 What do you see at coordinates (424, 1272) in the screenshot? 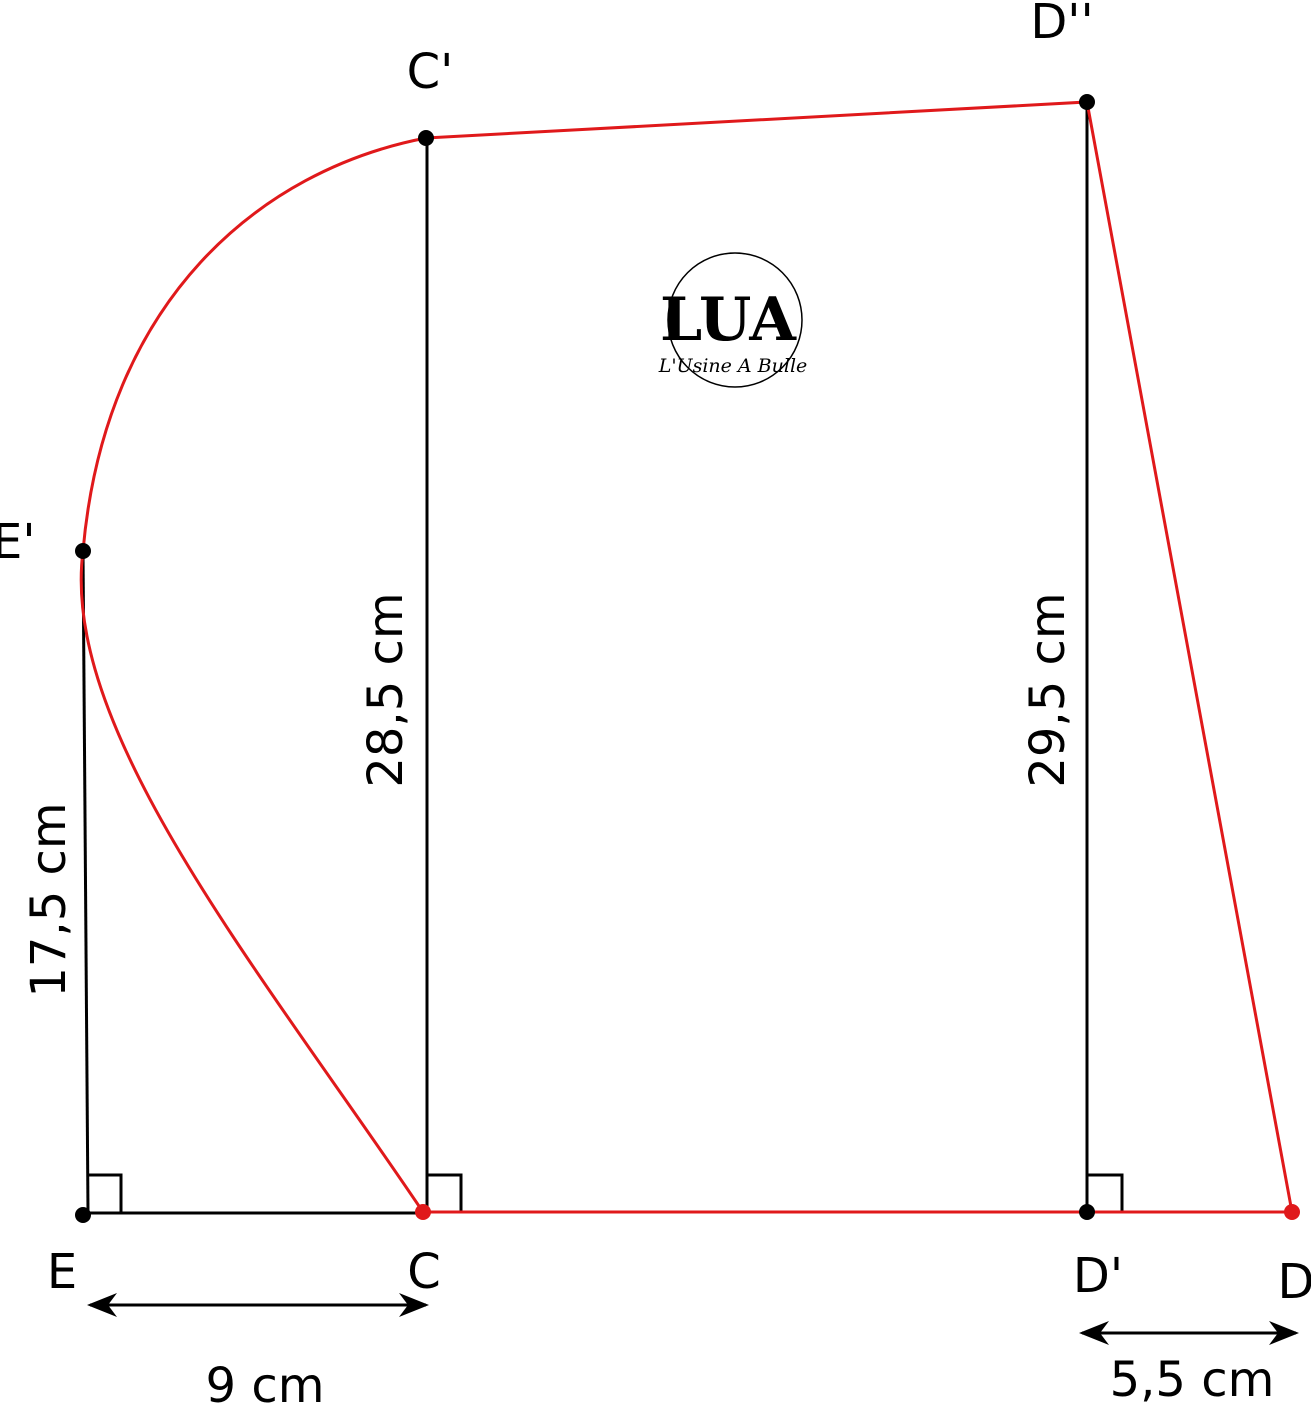
I see `point-label: C` at bounding box center [424, 1272].